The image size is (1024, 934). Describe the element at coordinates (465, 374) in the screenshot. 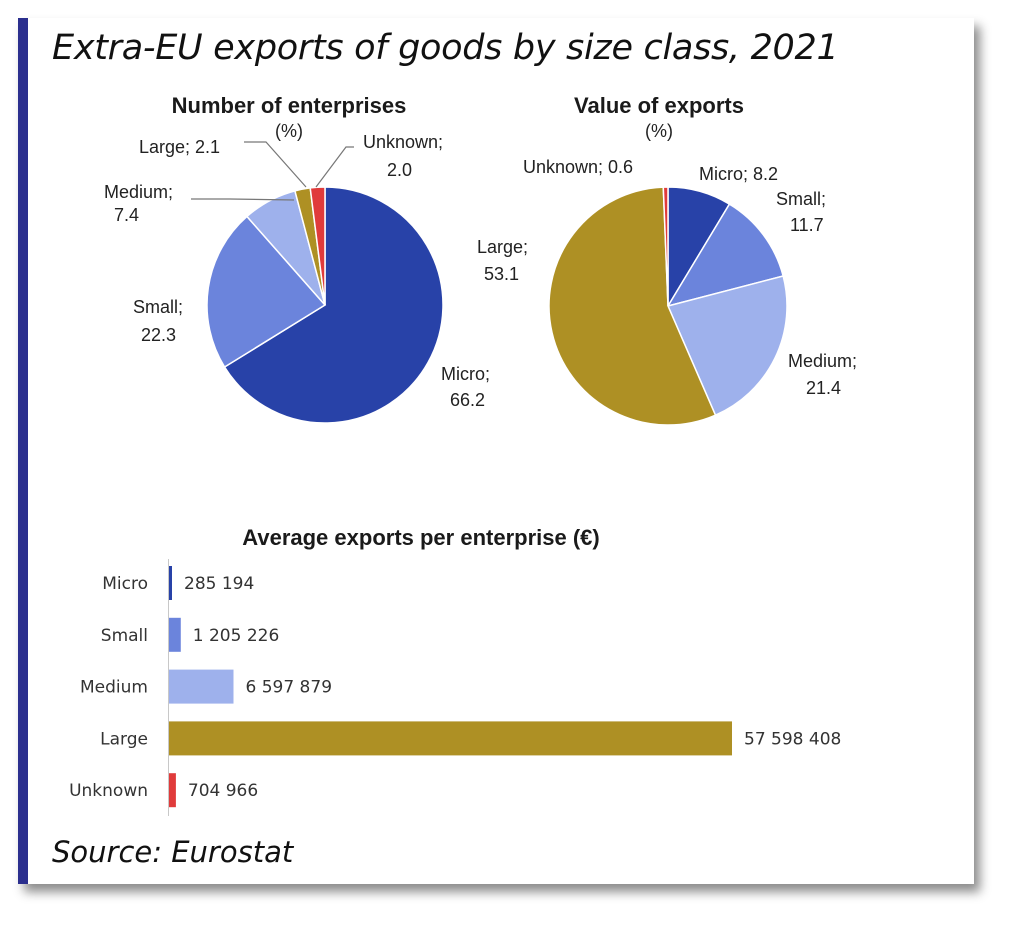

I see `pie-enterprises-label-micro: Micro;` at that location.